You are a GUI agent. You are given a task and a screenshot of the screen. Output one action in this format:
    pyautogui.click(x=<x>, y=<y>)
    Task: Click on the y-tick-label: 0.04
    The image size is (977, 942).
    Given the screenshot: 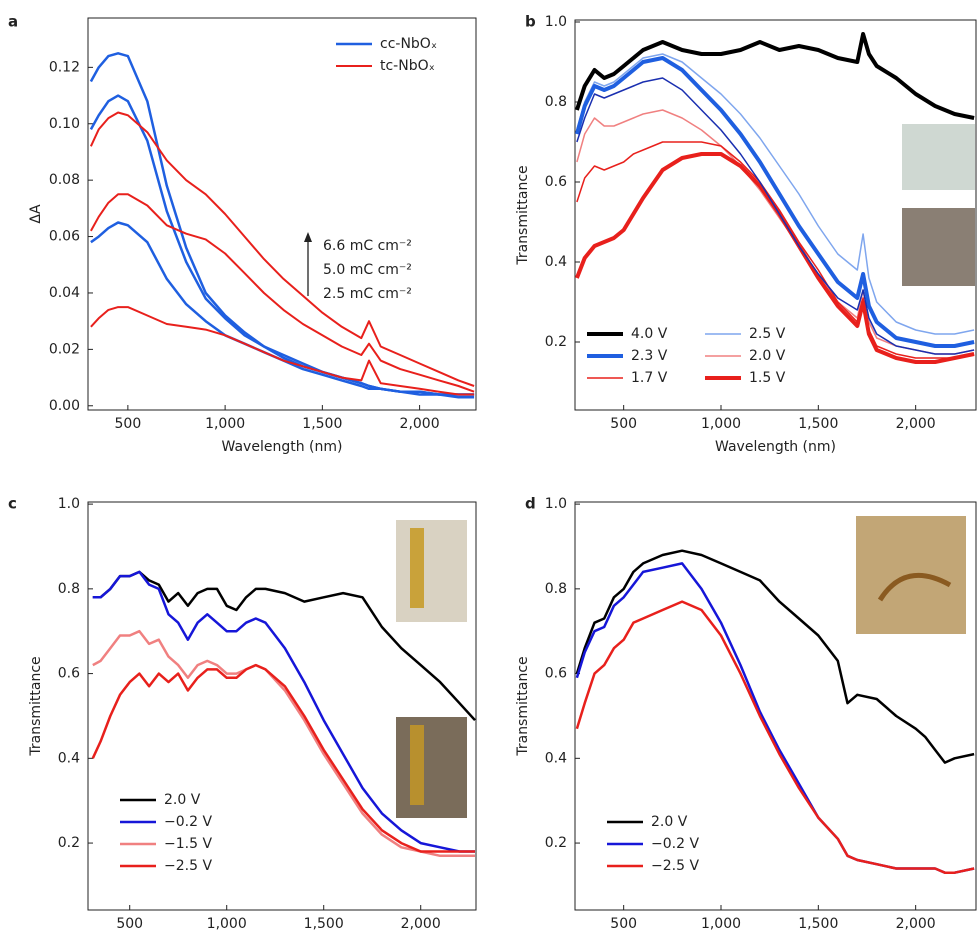 What is the action you would take?
    pyautogui.click(x=64, y=293)
    